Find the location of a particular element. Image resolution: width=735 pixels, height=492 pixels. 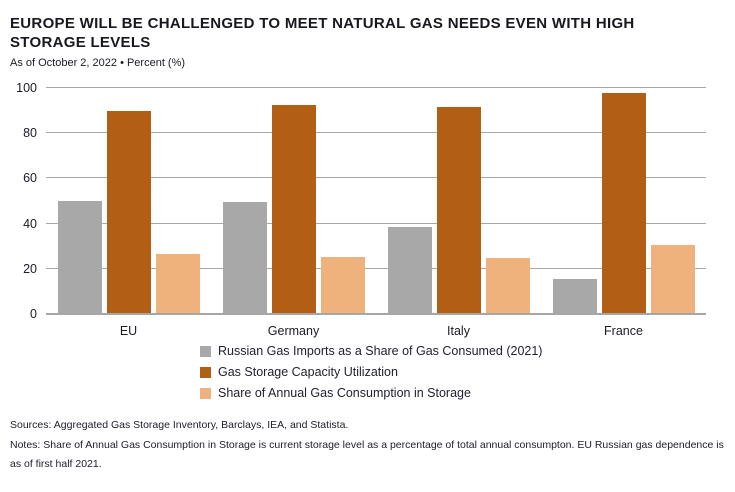

bar-france-share-of-annual-gas-consumptio is located at coordinates (672, 279).